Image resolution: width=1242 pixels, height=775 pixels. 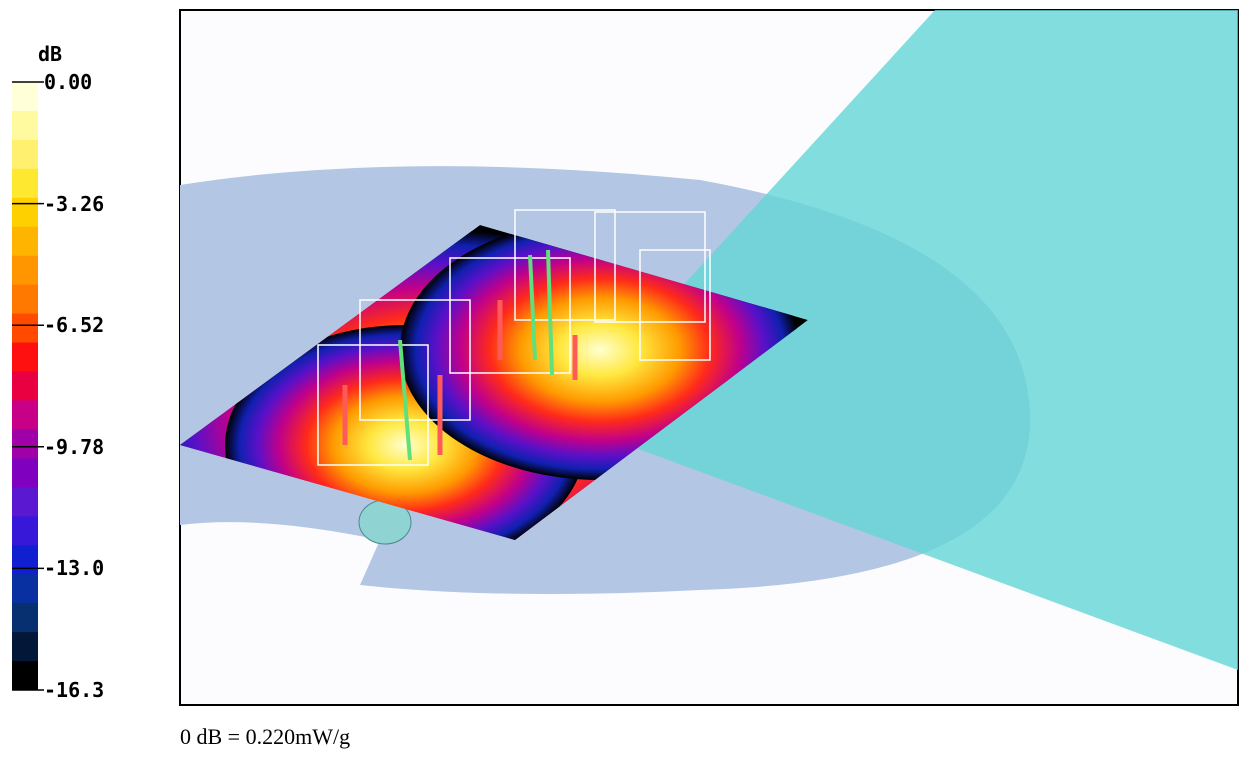 What do you see at coordinates (74, 446) in the screenshot?
I see `tick-label: -9.78` at bounding box center [74, 446].